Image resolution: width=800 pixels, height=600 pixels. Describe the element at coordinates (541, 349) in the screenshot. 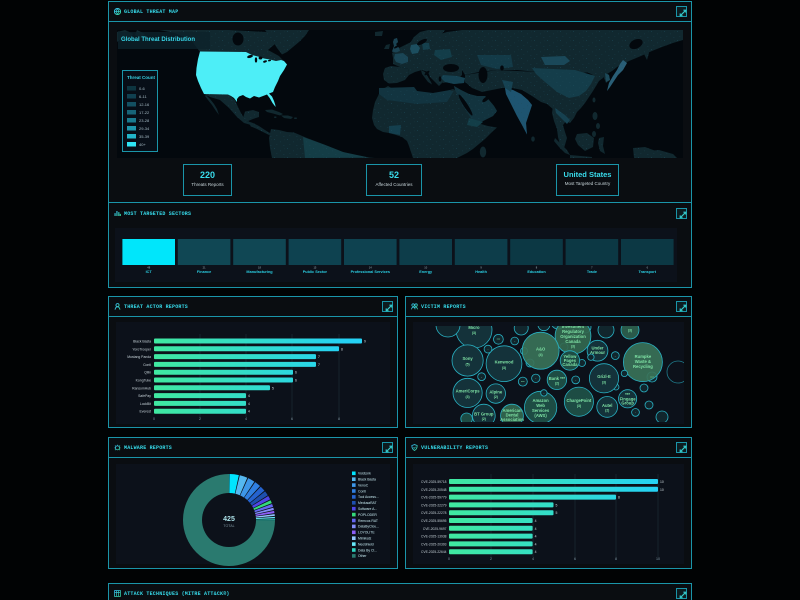

I see `svg-text: A&O` at that location.